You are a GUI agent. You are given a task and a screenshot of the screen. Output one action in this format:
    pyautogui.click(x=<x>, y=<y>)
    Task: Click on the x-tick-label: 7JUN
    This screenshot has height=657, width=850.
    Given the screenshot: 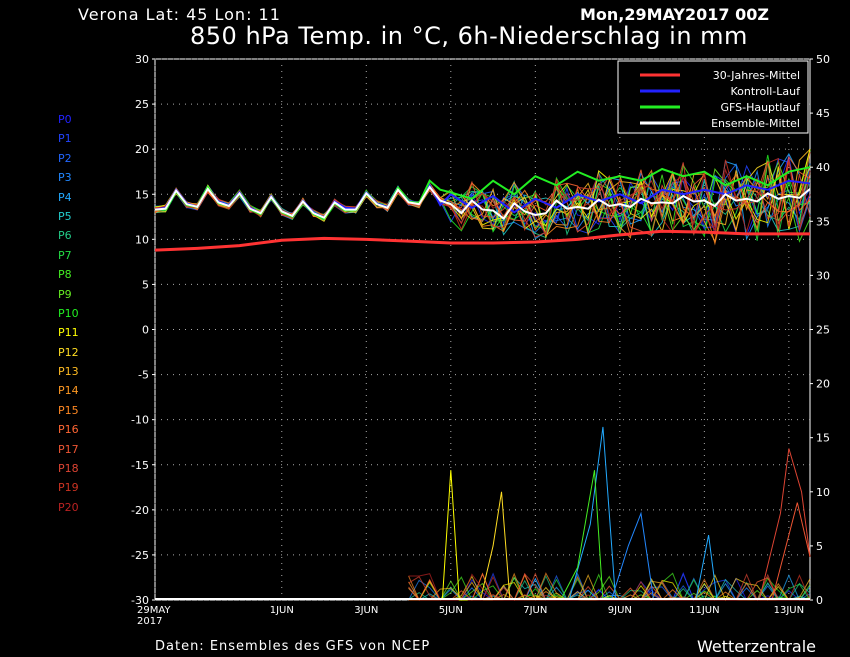 What is the action you would take?
    pyautogui.click(x=535, y=610)
    